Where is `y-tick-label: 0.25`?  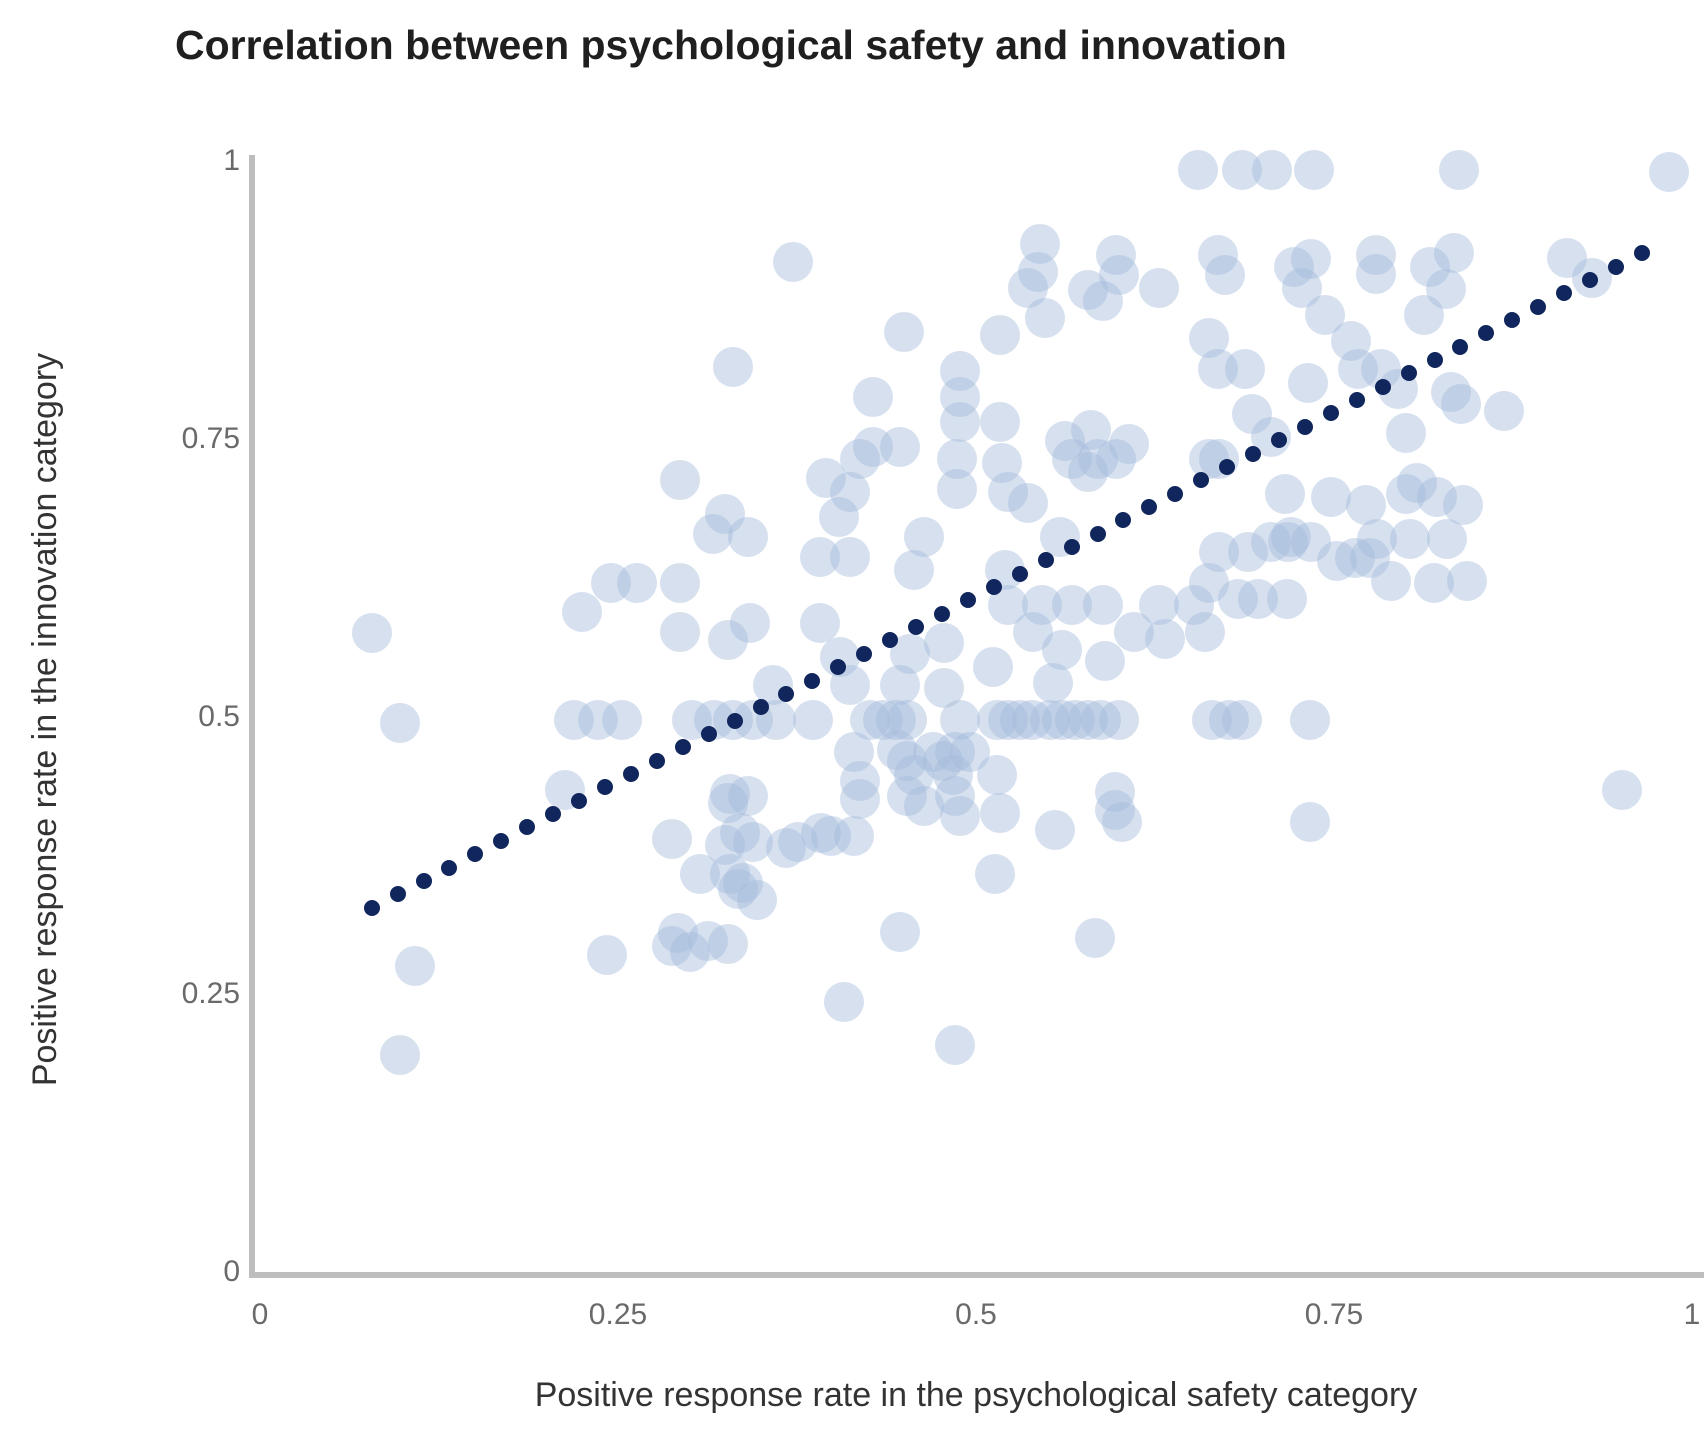 y-tick-label: 0.25 is located at coordinates (210, 994).